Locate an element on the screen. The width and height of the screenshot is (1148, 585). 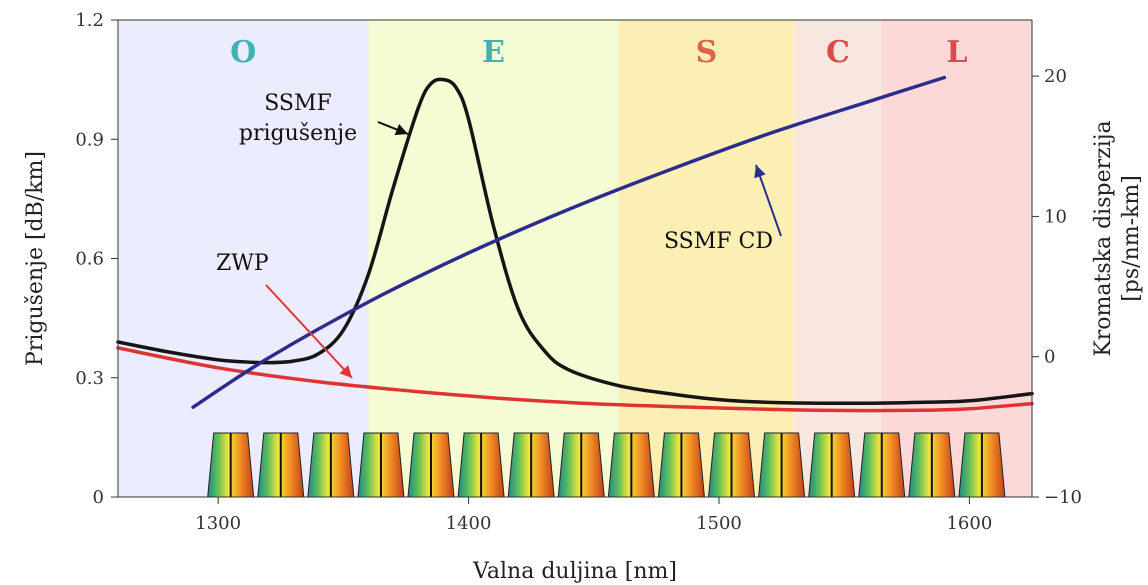
arrow-ssmf-cd-head is located at coordinates (760, 172).